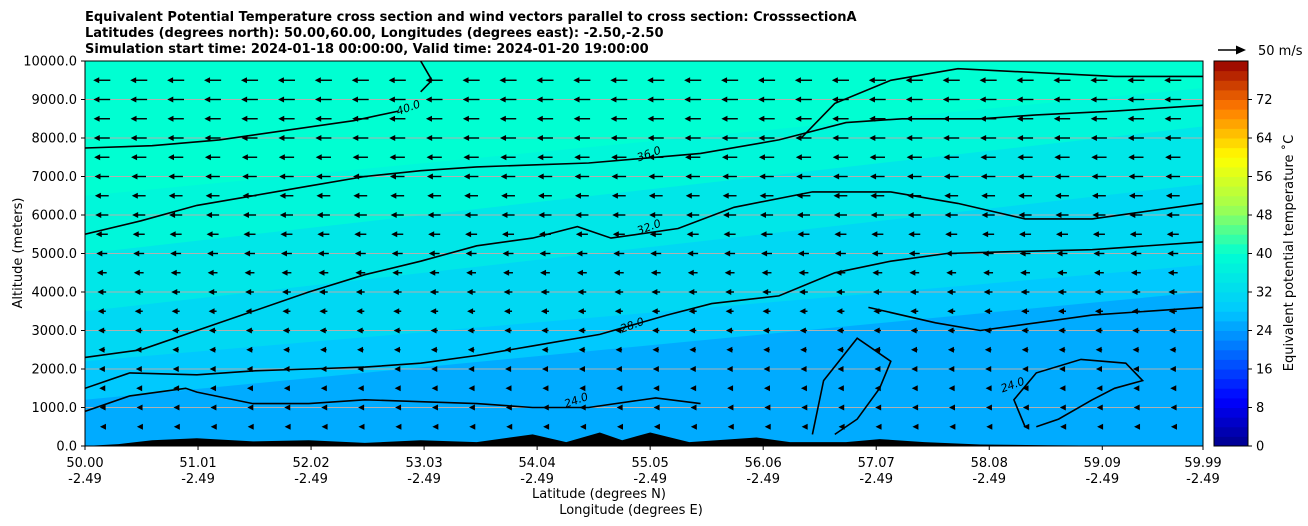  What do you see at coordinates (55, 370) in the screenshot?
I see `y-tick-label: 2000.0` at bounding box center [55, 370].